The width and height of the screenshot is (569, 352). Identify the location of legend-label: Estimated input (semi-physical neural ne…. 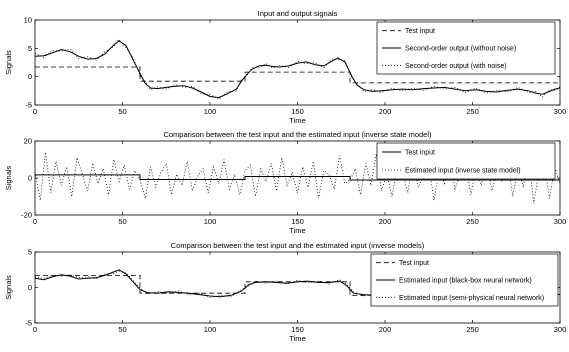
(471, 298).